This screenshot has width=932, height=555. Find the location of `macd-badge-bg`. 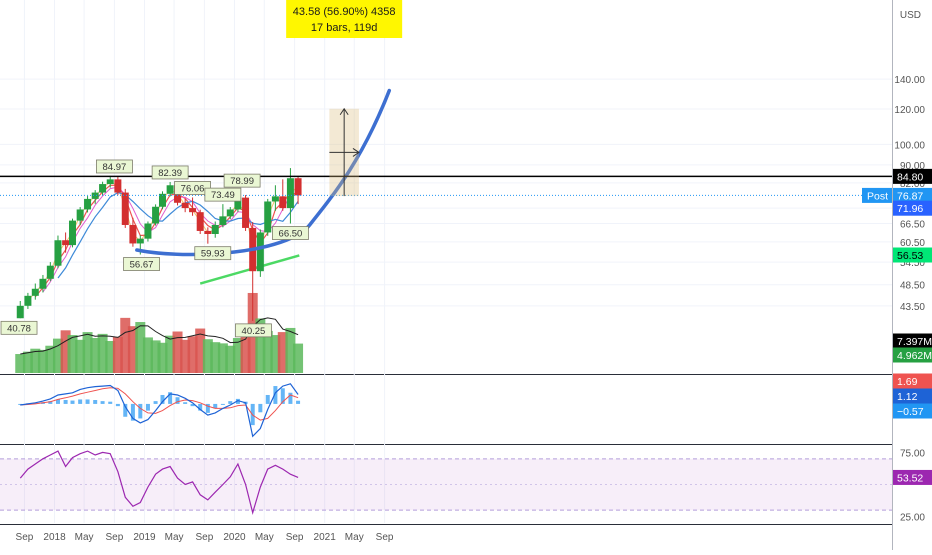

macd-badge-bg is located at coordinates (912, 381).